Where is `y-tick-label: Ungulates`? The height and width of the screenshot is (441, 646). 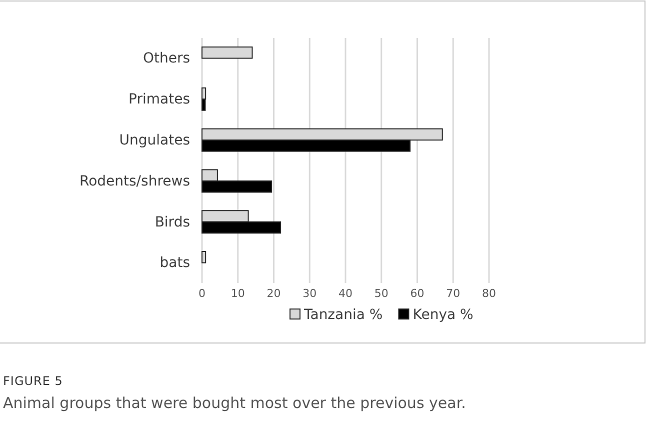 y-tick-label: Ungulates is located at coordinates (154, 140).